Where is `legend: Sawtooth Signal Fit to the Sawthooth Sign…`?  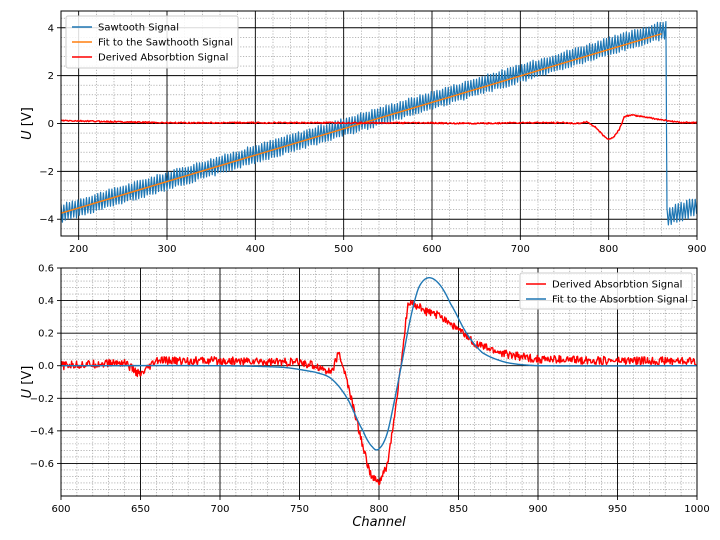
legend: Sawtooth Signal Fit to the Sawthooth Sign… is located at coordinates (152, 42).